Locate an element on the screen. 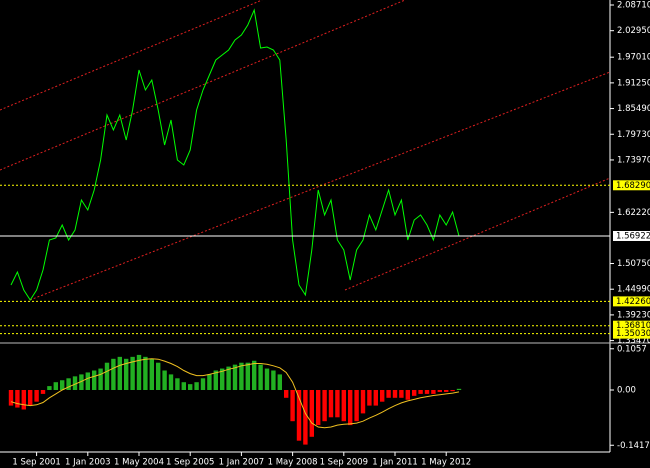 This screenshot has width=650, height=468. level-label: 1.56922 is located at coordinates (633, 236).